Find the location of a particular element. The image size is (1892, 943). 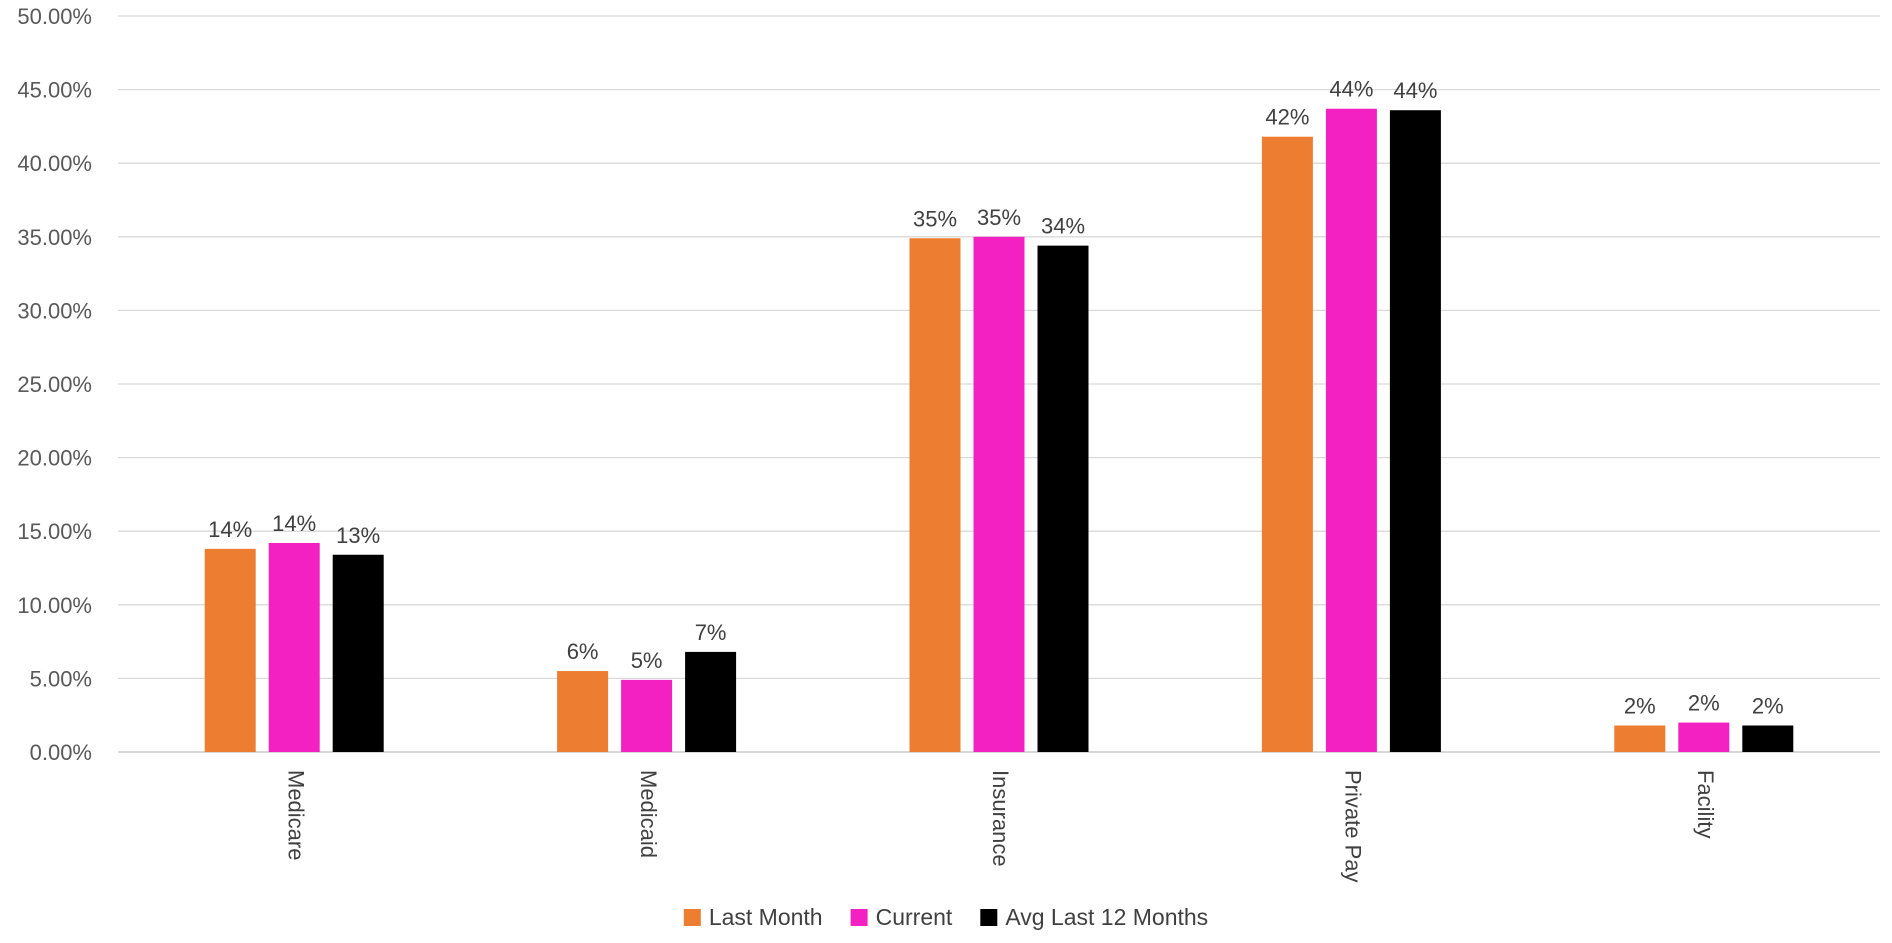

bar-last-month-facility is located at coordinates (1640, 738).